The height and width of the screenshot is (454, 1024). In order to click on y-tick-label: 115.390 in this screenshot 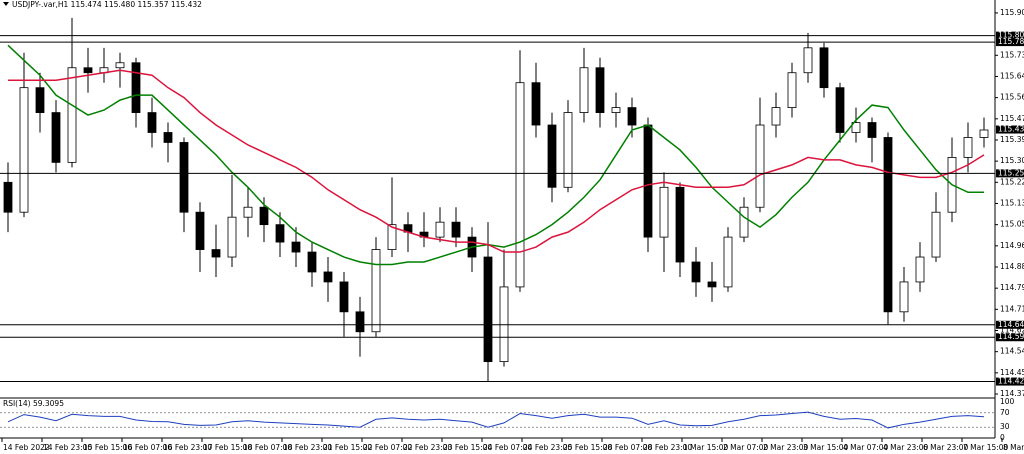, I will do `click(1012, 139)`.